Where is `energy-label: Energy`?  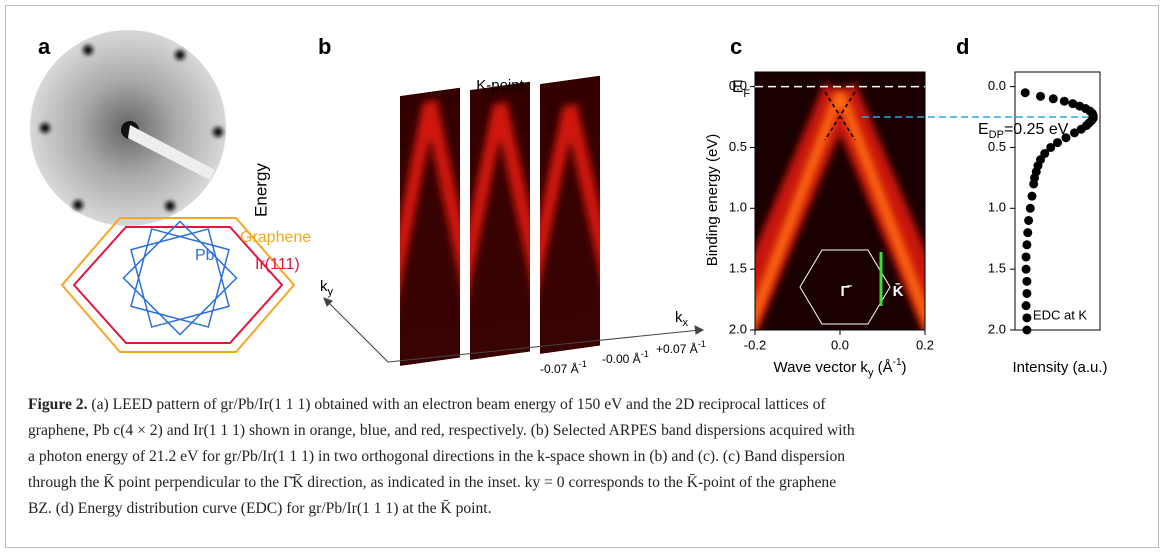 energy-label: Energy is located at coordinates (260, 190).